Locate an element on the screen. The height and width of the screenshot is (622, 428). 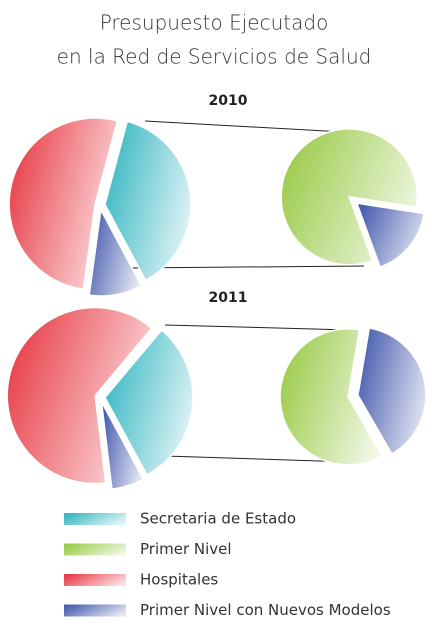
pie-title: 2011 is located at coordinates (228, 298).